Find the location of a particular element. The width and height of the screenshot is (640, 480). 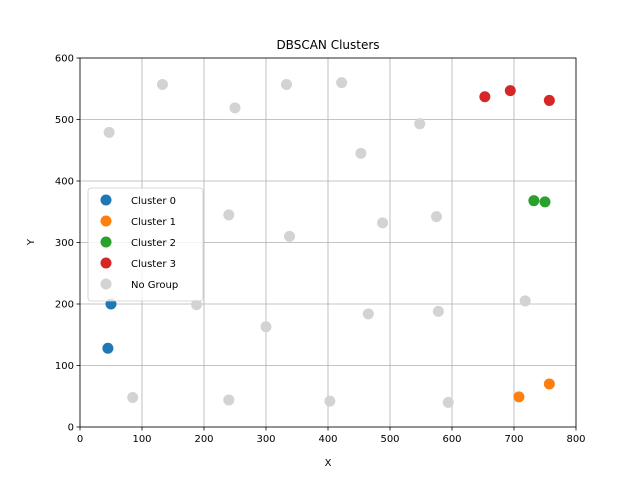

x-tick-label: 0 is located at coordinates (80, 439).